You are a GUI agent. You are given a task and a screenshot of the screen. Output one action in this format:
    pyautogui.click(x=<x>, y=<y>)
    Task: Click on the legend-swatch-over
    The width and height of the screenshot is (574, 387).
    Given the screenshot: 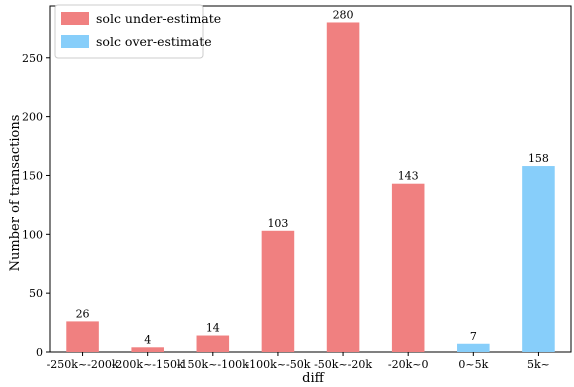 What is the action you would take?
    pyautogui.click(x=75, y=41)
    